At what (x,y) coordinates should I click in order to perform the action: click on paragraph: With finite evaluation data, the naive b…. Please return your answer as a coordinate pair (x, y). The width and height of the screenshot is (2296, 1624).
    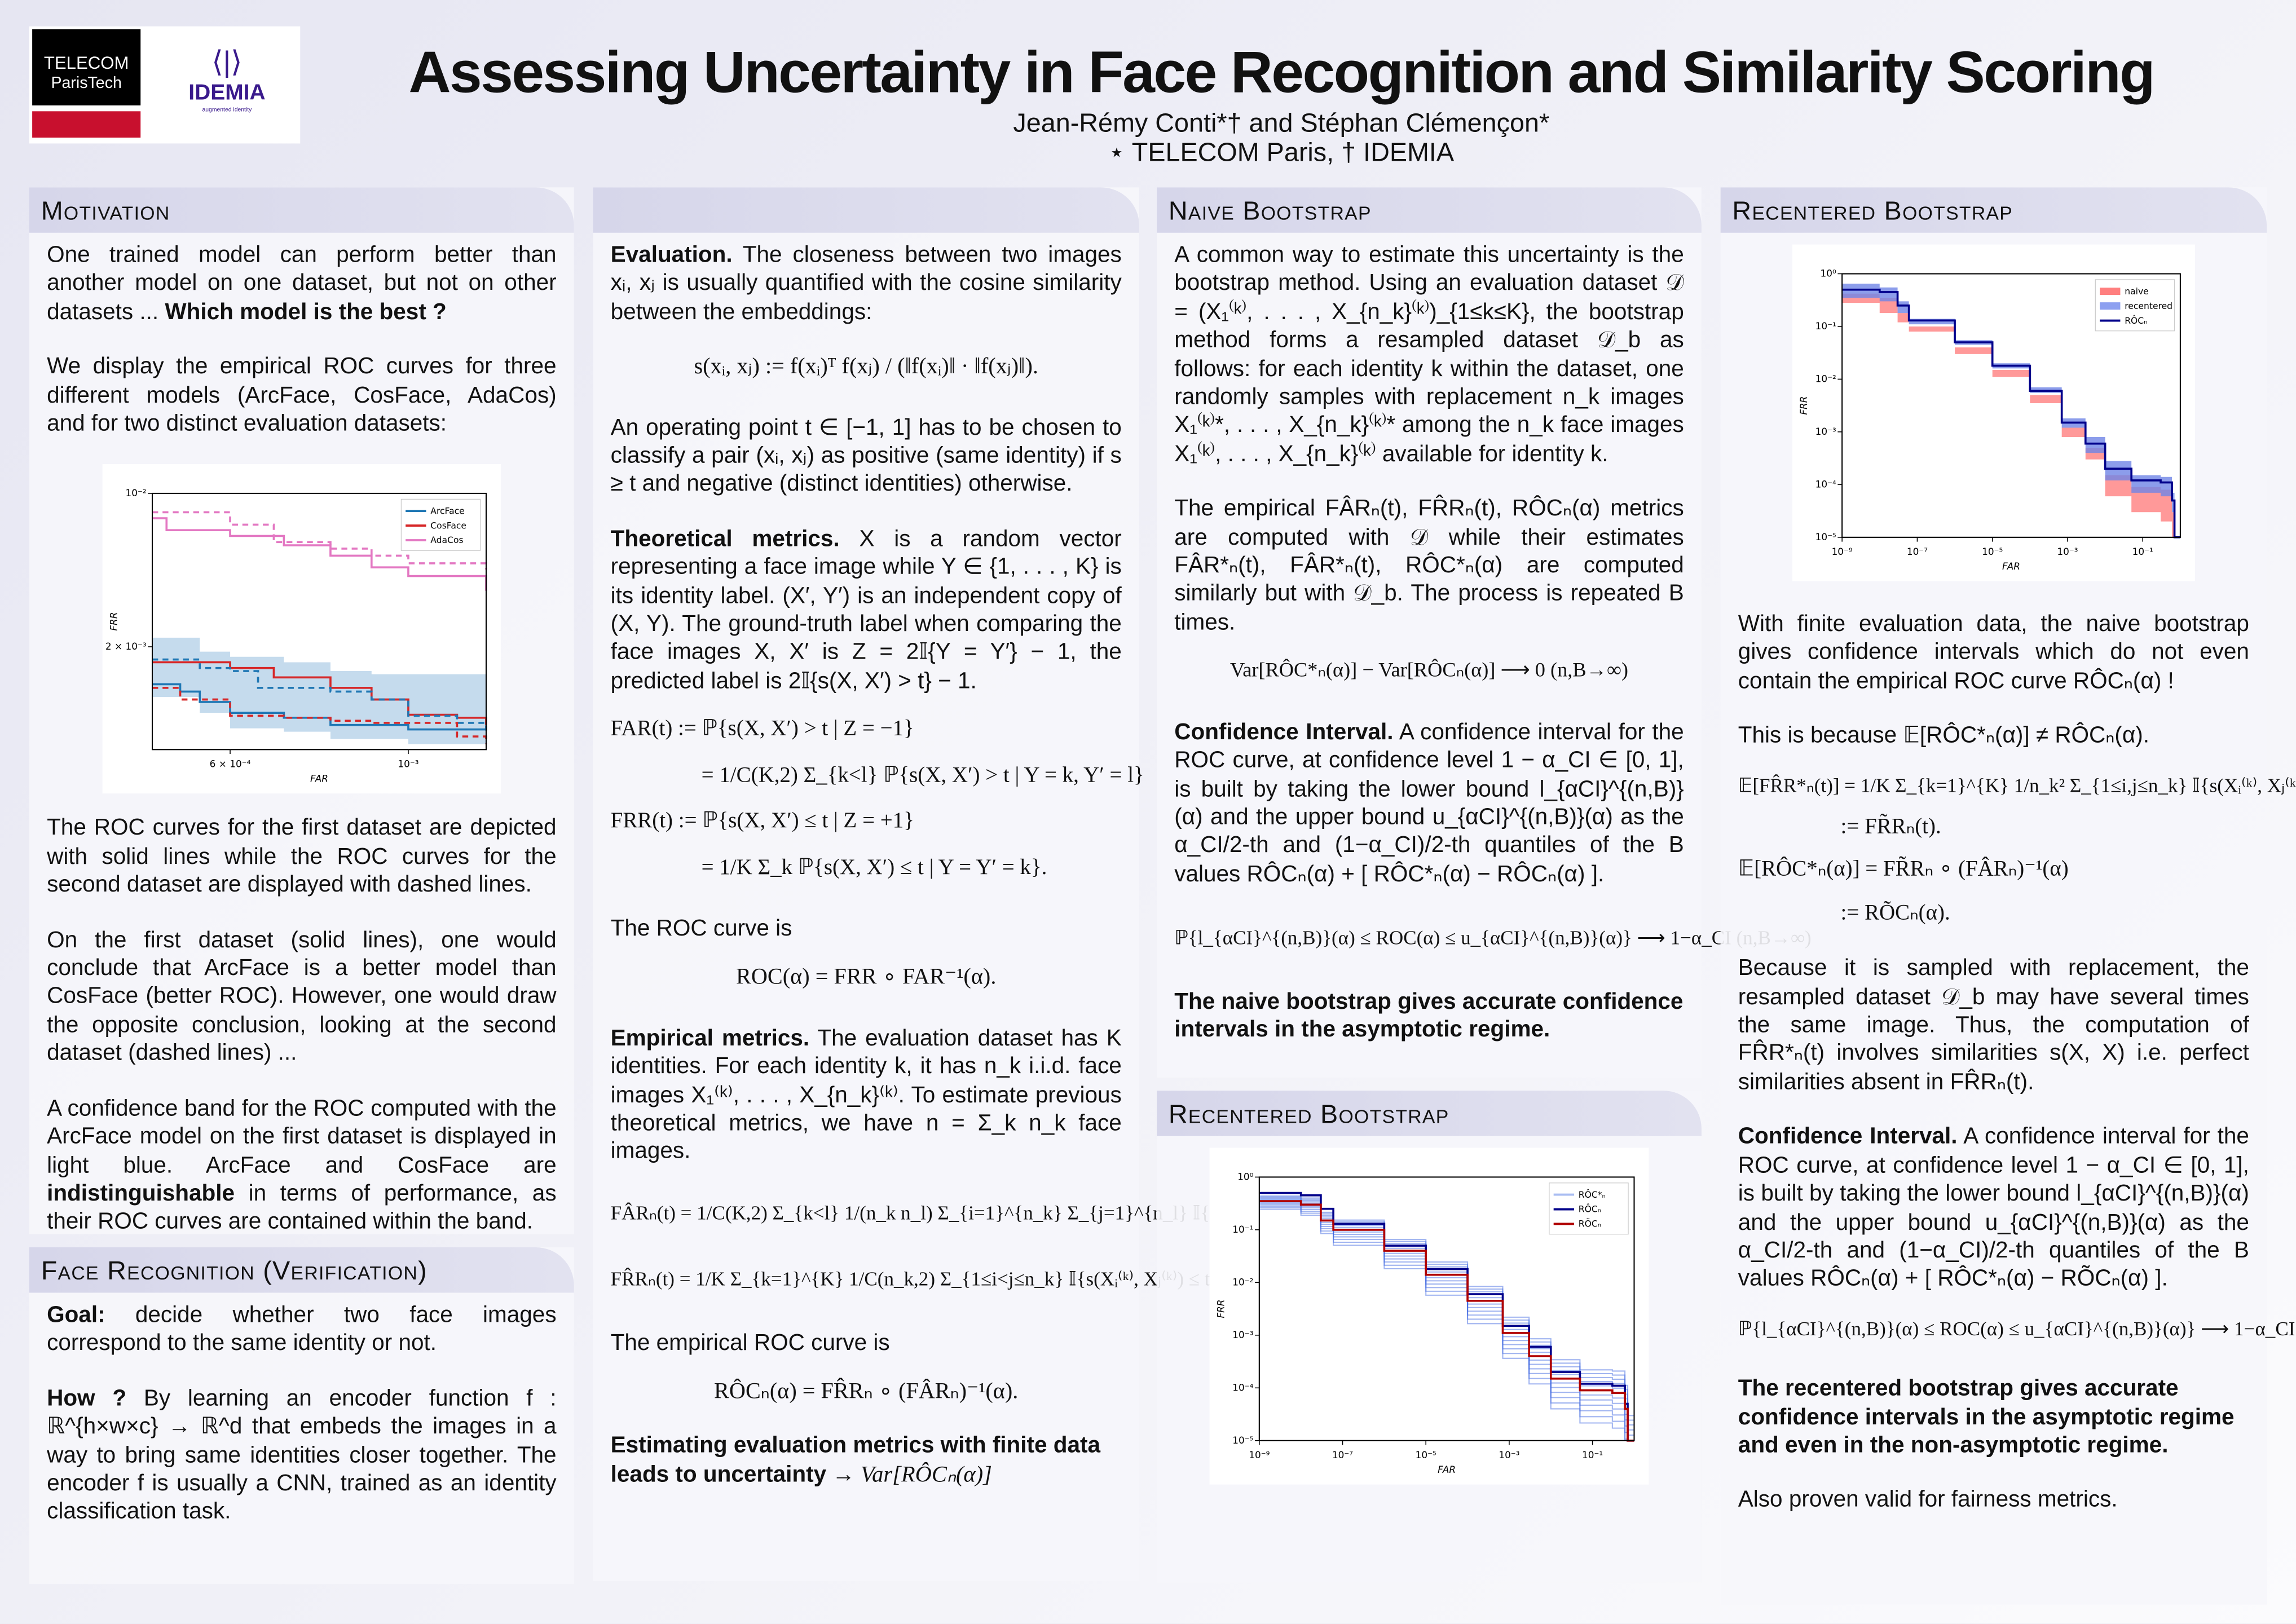
    Looking at the image, I should click on (1994, 653).